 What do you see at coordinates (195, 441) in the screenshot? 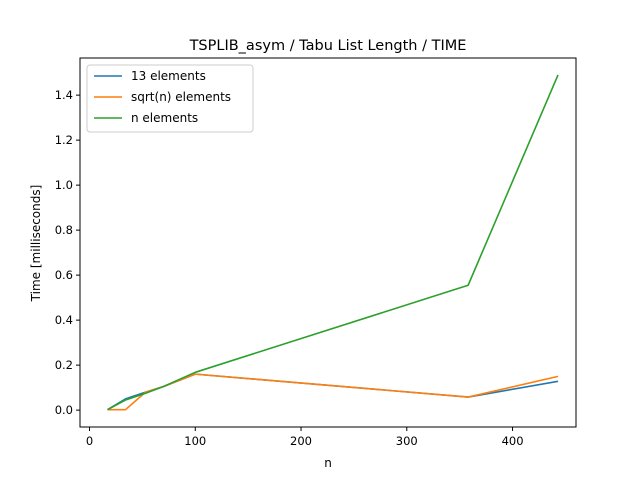
I see `x-tick-label: 100` at bounding box center [195, 441].